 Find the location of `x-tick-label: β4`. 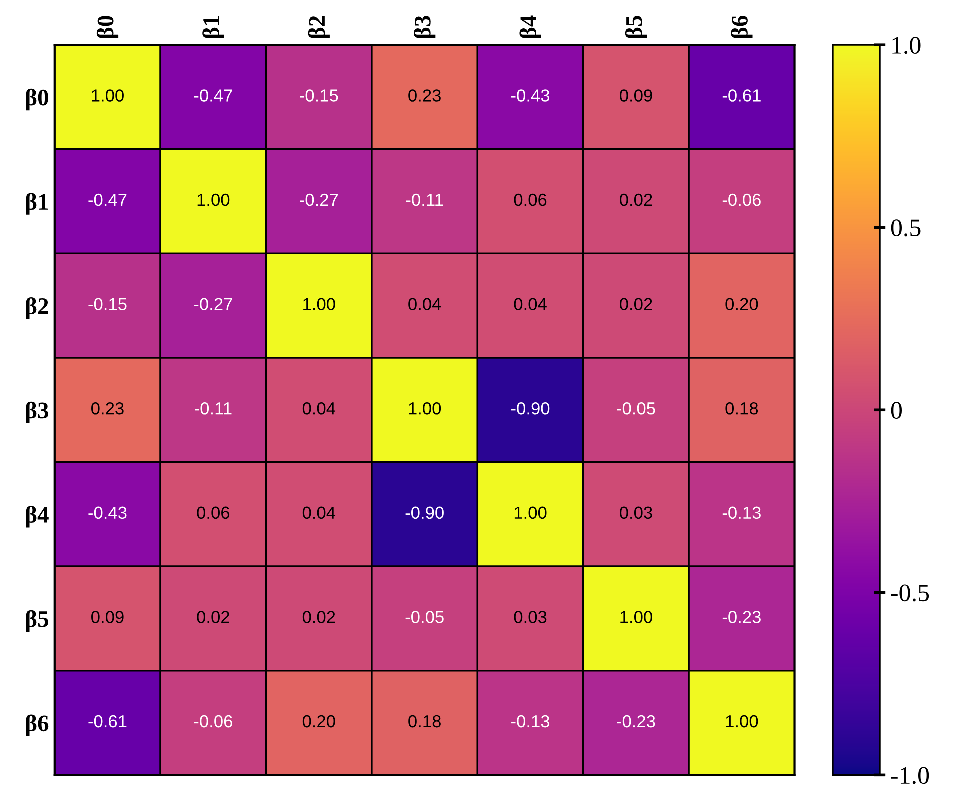

x-tick-label: β4 is located at coordinates (531, 27).